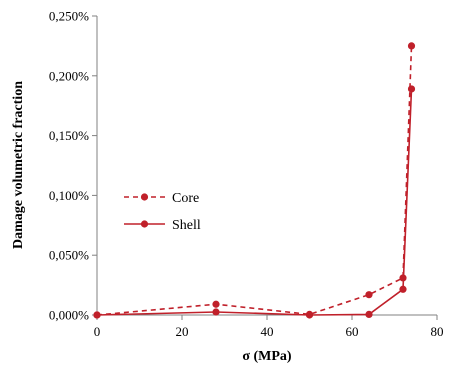 This screenshot has height=372, width=451. I want to click on y-ticks: 0,000% 0,050% 0,100% 0,150% 0,200% 0,250%, so click(73, 166).